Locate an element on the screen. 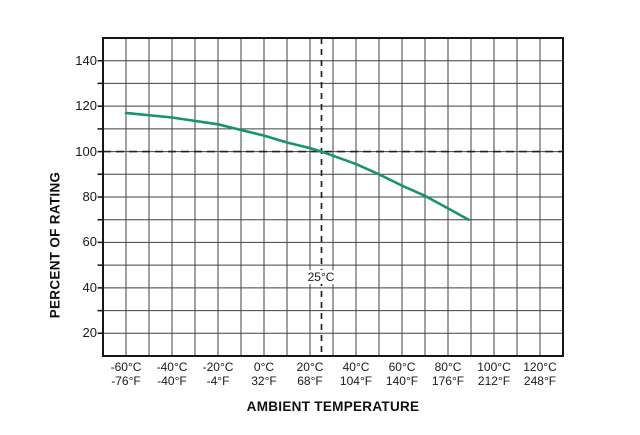  x-tick-label-f-20: 68°F is located at coordinates (310, 381).